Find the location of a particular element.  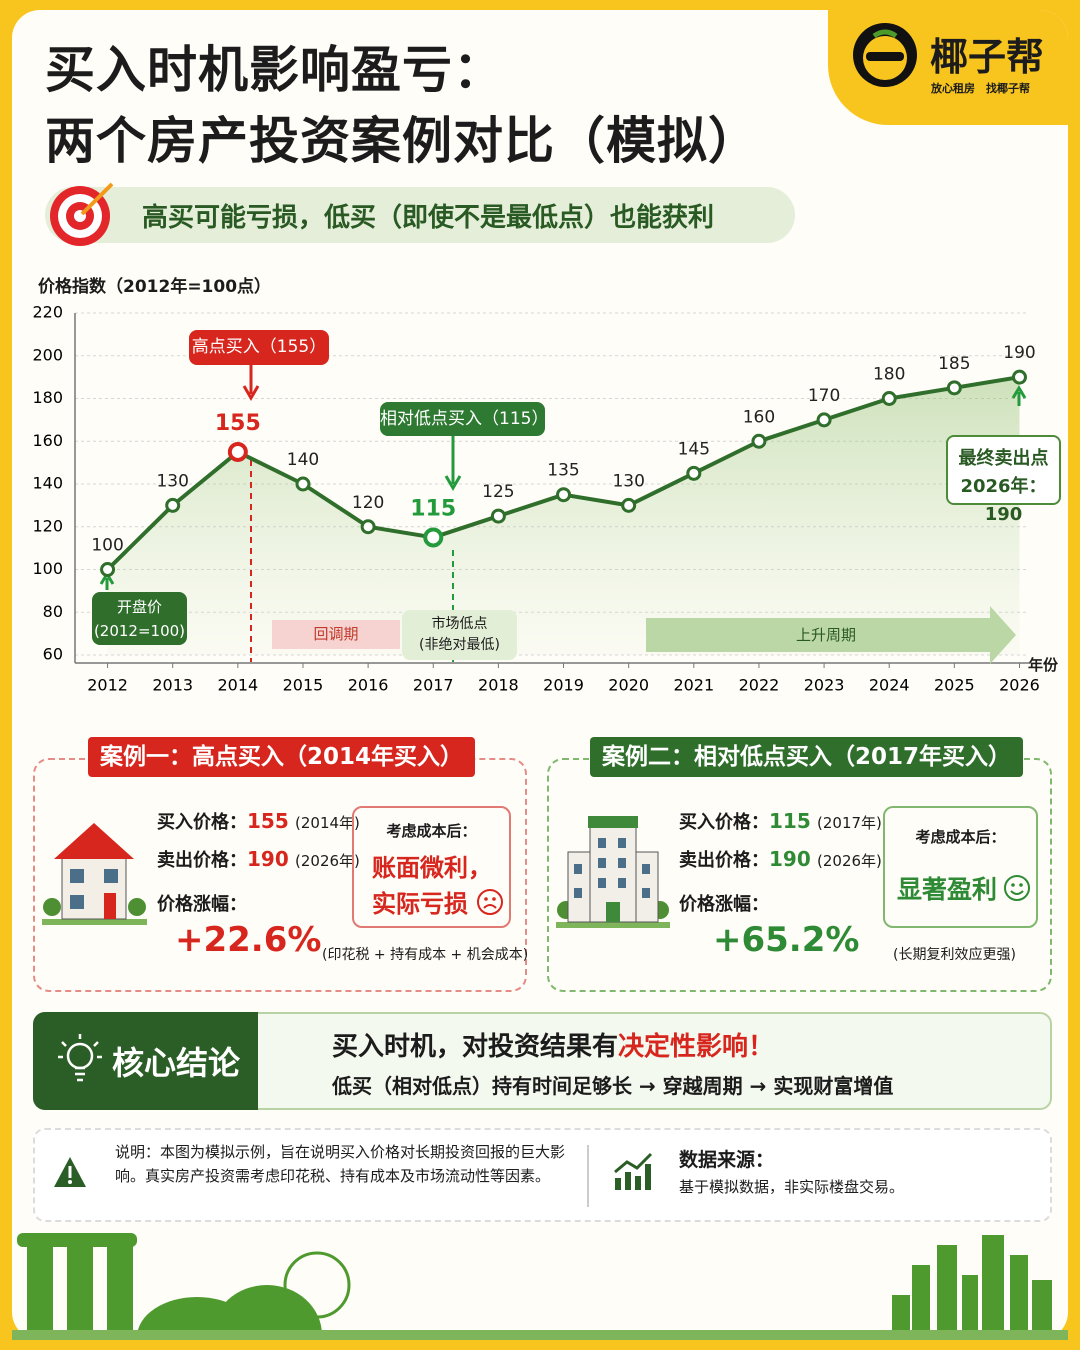

change-value: +22.6% is located at coordinates (248, 940).